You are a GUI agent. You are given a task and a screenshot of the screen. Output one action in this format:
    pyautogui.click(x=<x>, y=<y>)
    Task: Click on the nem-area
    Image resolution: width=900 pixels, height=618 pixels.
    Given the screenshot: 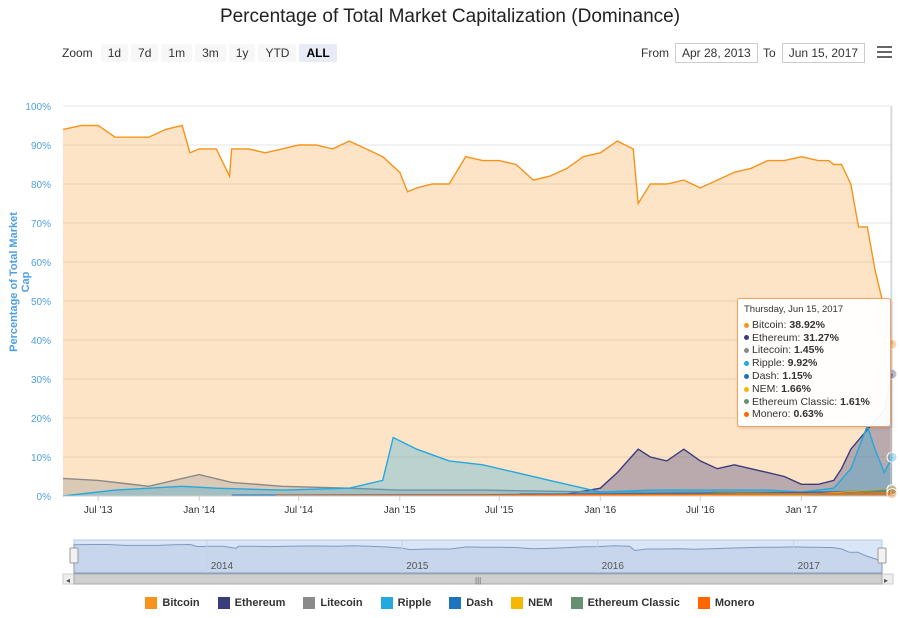 What is the action you would take?
    pyautogui.click(x=670, y=492)
    